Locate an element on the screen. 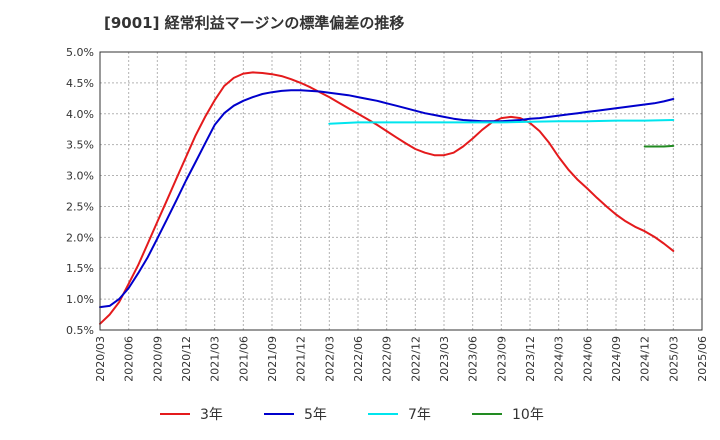 Image resolution: width=720 pixels, height=440 pixels. x-tick-label: 2023/09 is located at coordinates (501, 359).